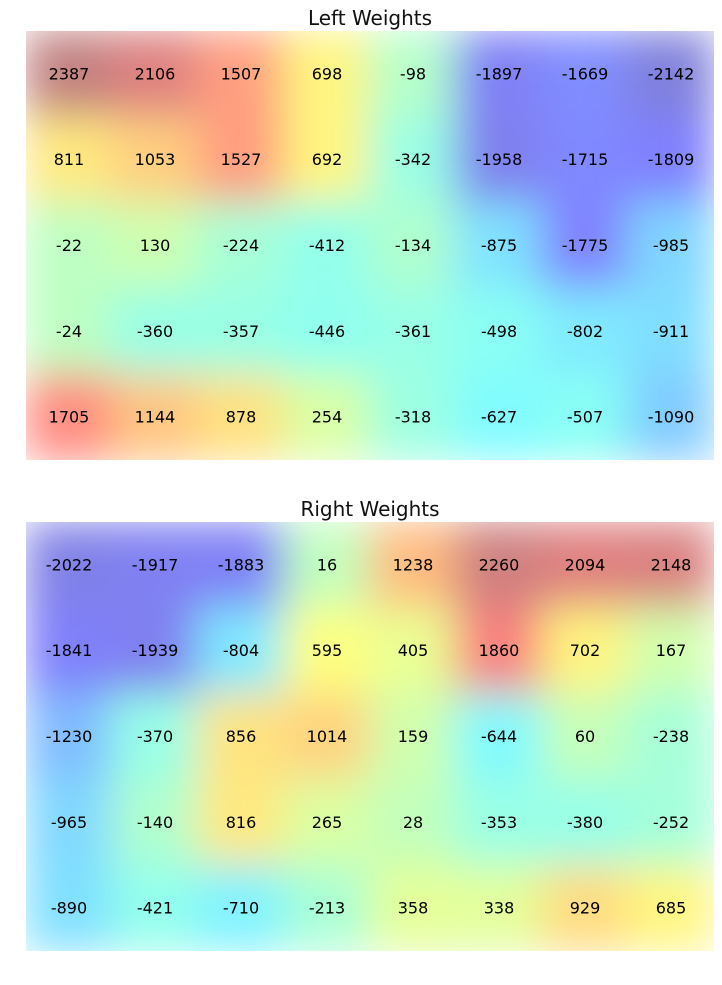 This screenshot has width=722, height=985. Describe the element at coordinates (499, 650) in the screenshot. I see `heatmap-cell-label: 1860` at that location.